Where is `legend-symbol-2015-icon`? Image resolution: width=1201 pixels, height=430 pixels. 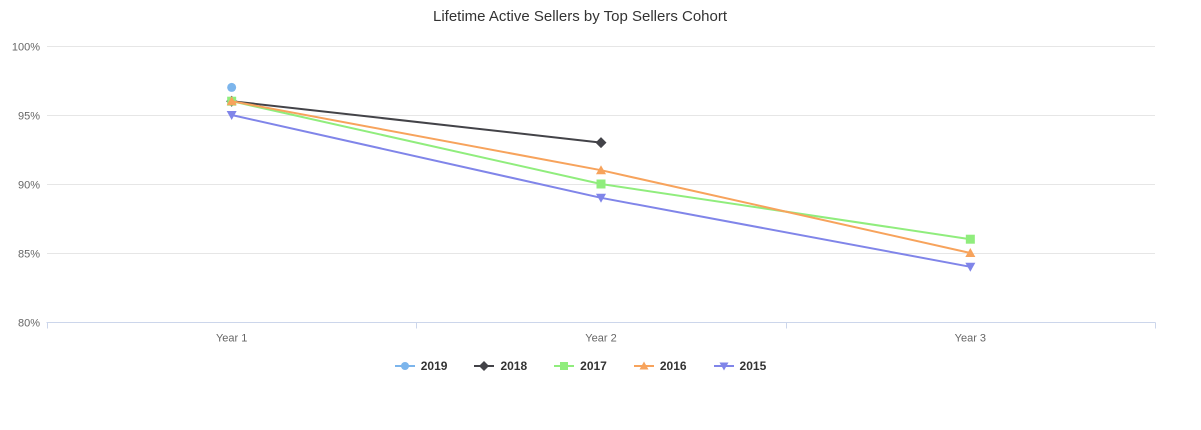
legend-symbol-2015-icon is located at coordinates (723, 366).